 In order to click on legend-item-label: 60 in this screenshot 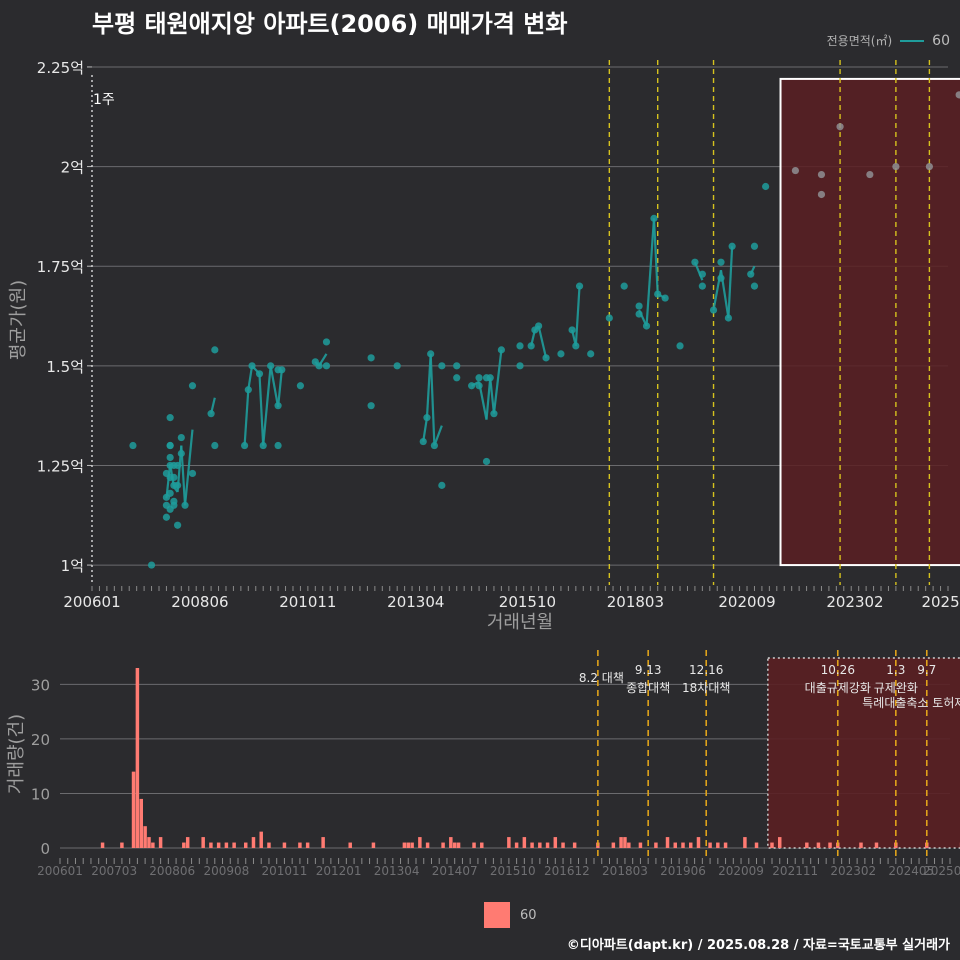, I will do `click(941, 40)`.